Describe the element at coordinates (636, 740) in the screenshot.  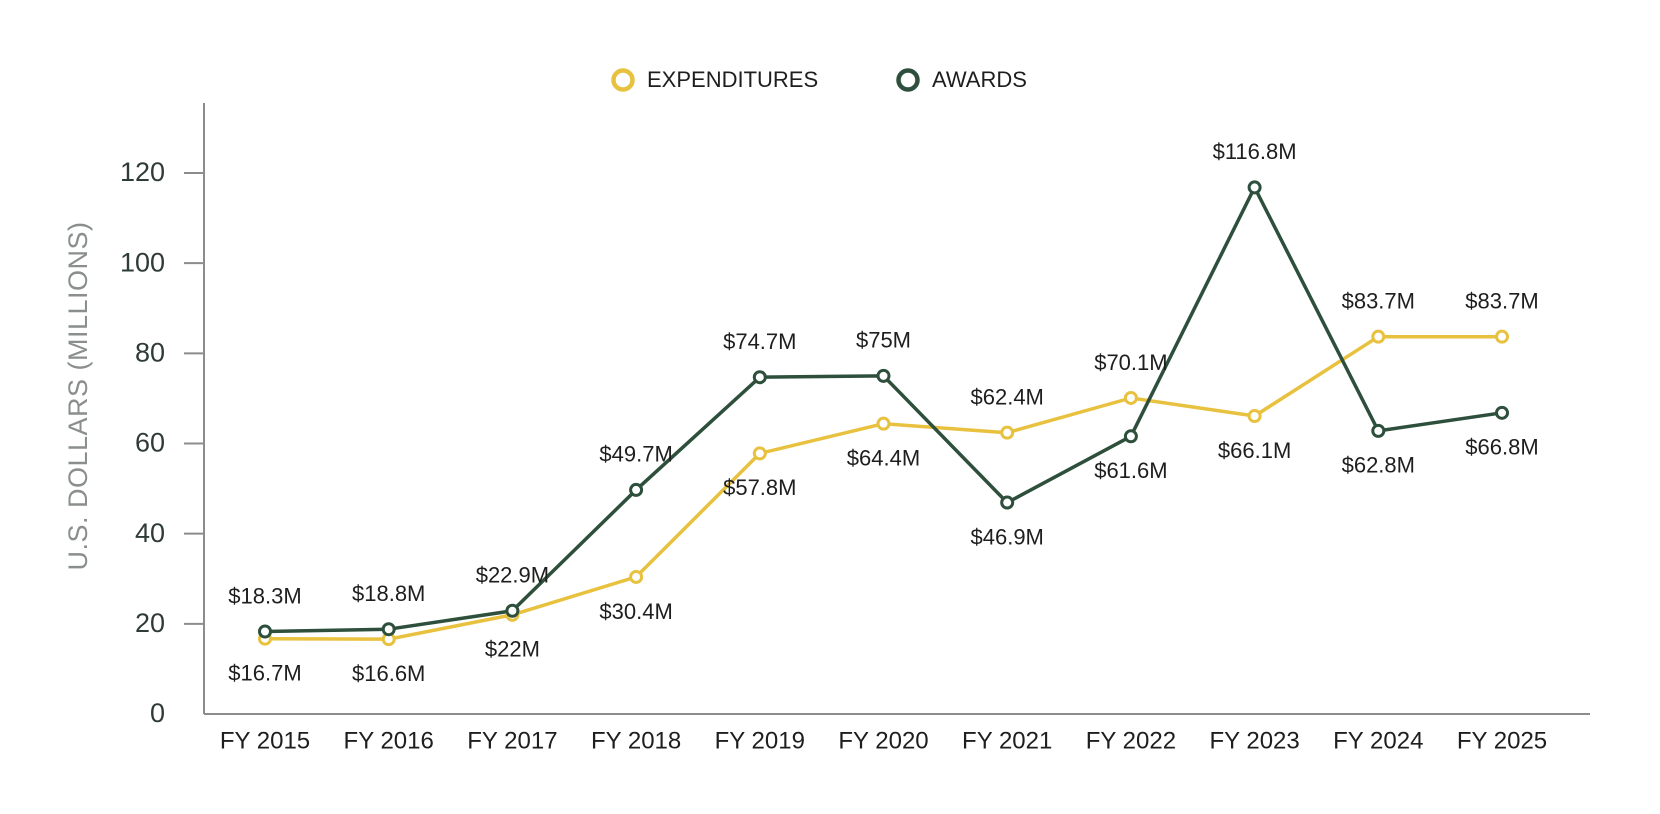
I see `x-tick-label: FY 2018` at that location.